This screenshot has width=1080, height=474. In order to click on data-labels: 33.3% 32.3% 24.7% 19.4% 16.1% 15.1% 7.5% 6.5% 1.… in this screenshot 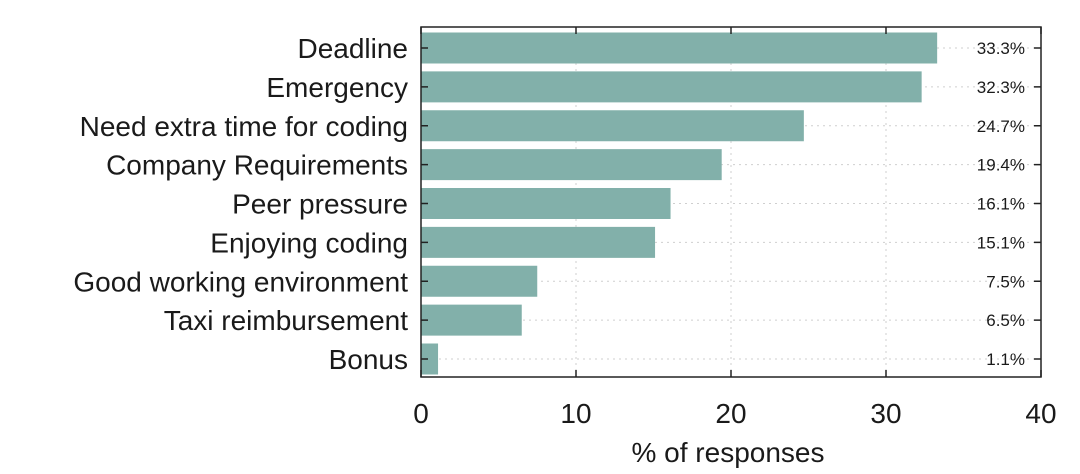, I will do `click(1001, 204)`.